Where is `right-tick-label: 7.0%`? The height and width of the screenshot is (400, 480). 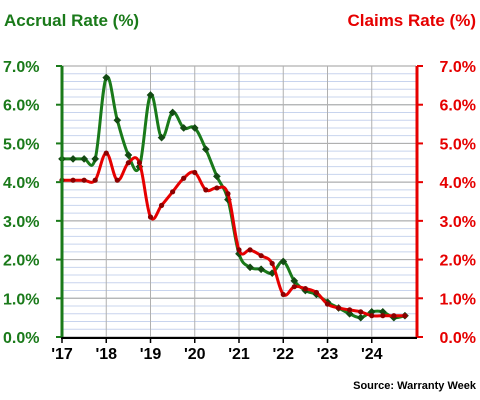 right-tick-label: 7.0% is located at coordinates (458, 67).